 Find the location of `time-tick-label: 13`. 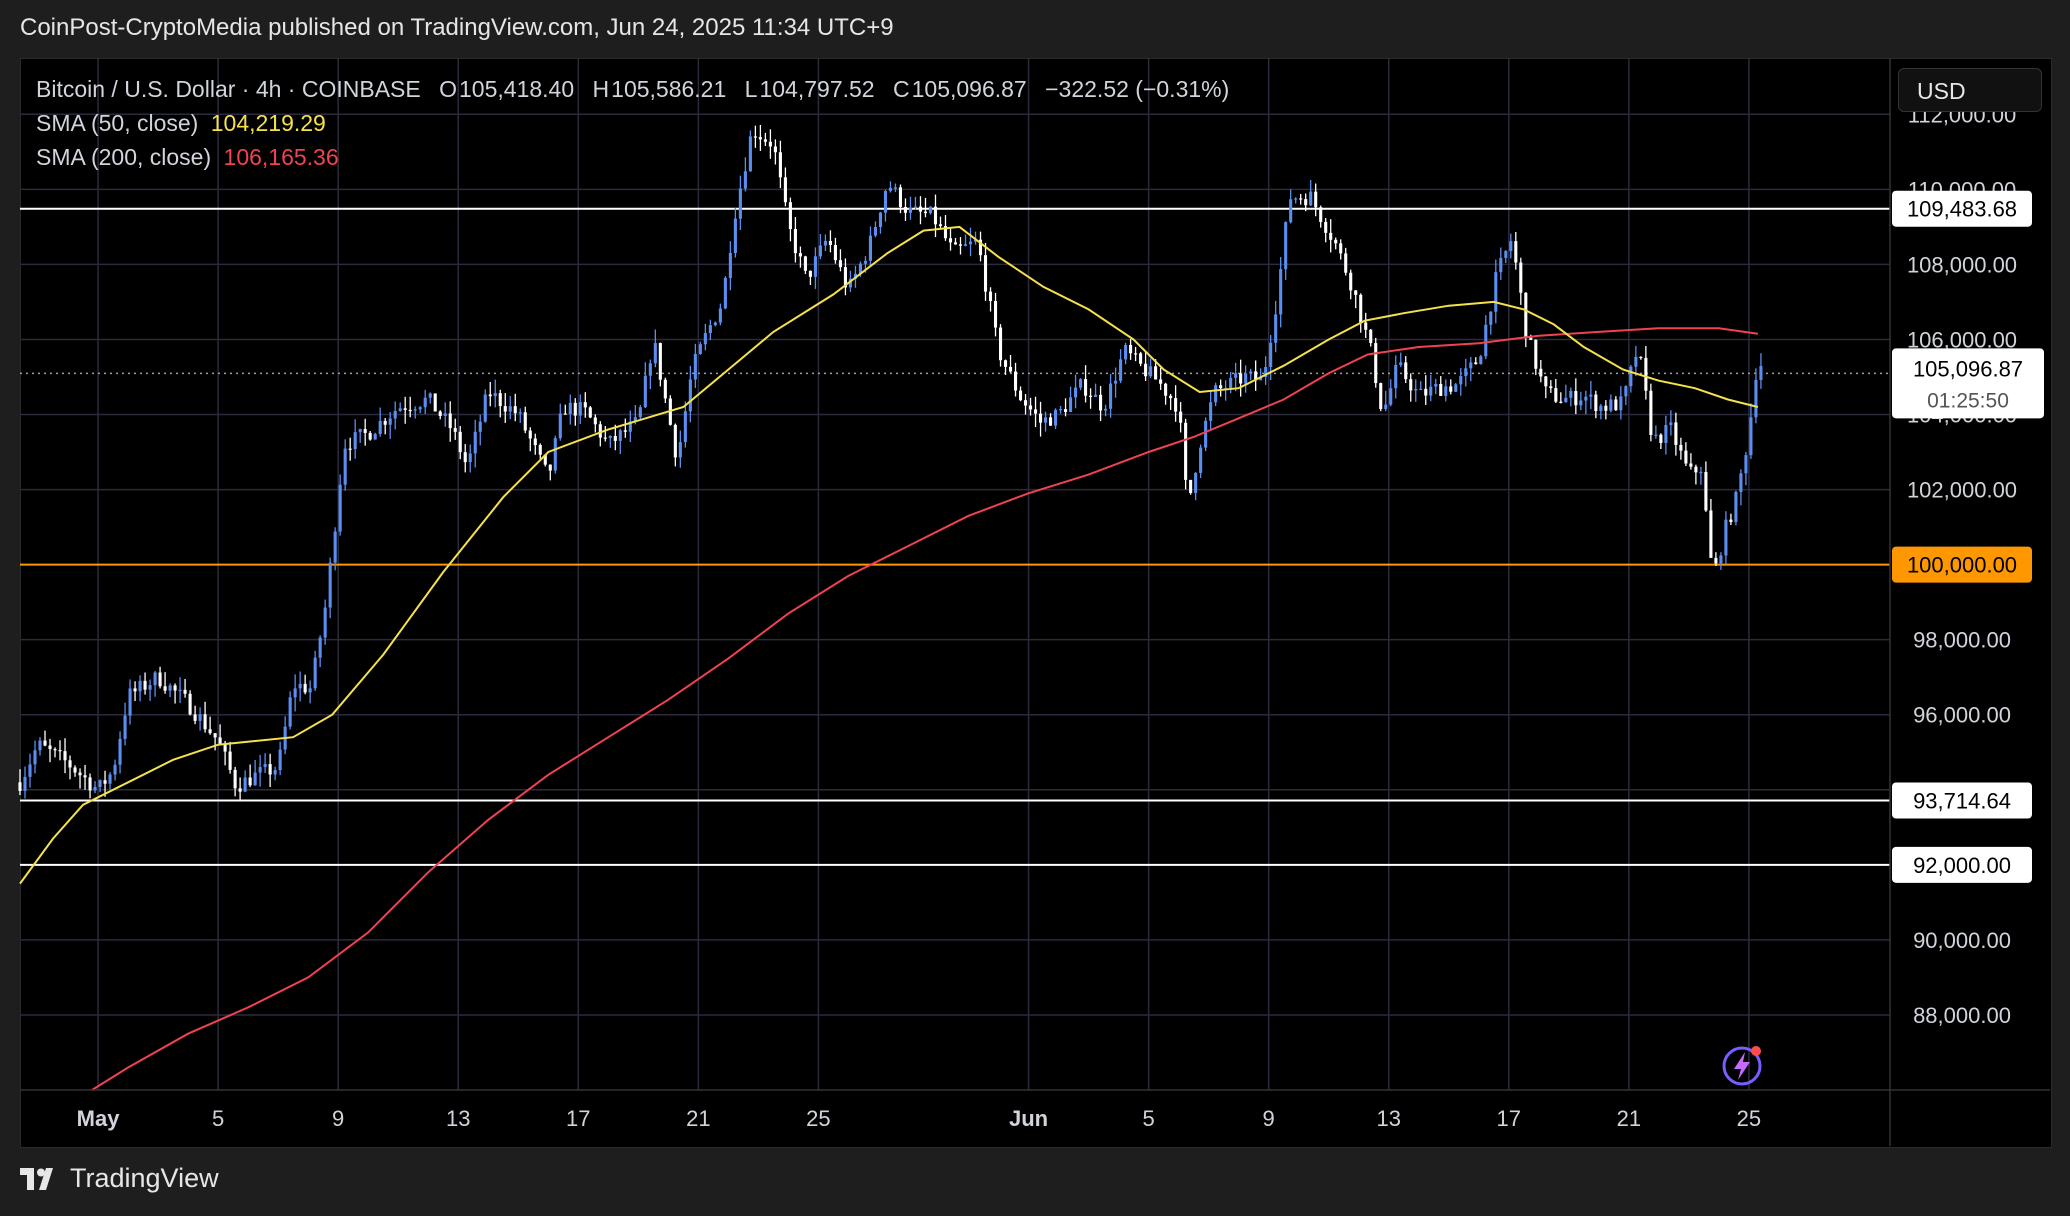

time-tick-label: 13 is located at coordinates (1388, 1118).